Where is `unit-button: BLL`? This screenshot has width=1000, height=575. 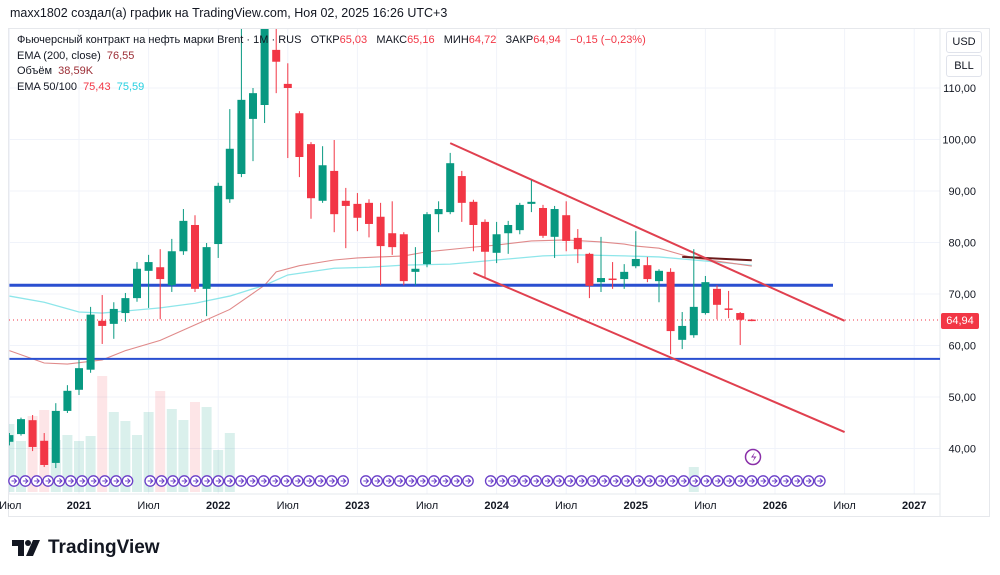
unit-button: BLL is located at coordinates (964, 66).